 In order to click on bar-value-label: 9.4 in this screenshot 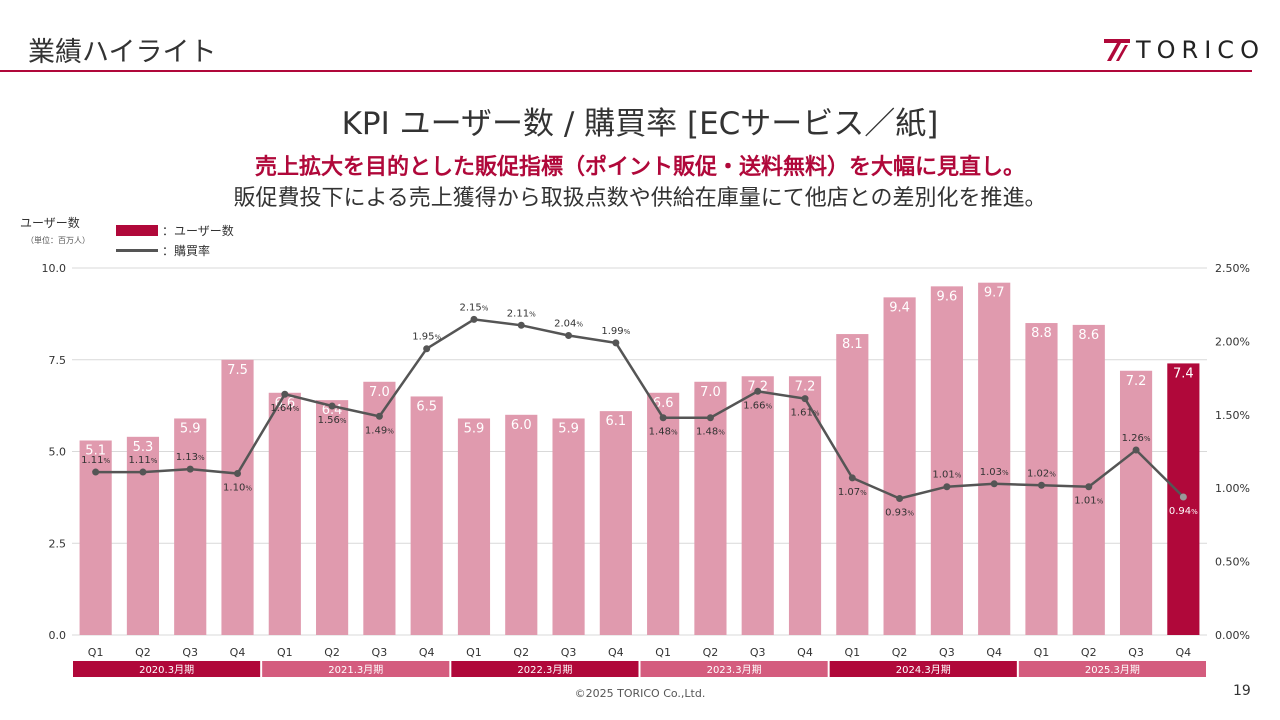, I will do `click(899, 307)`.